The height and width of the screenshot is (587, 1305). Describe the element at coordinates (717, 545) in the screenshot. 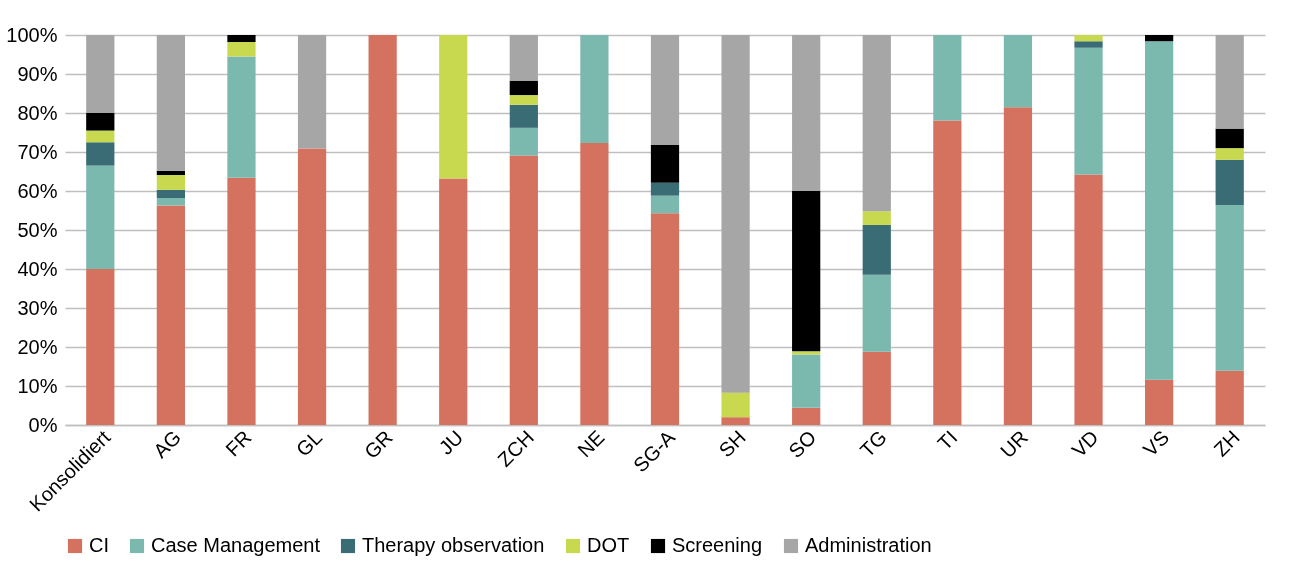

I see `legend-label: Screening` at that location.